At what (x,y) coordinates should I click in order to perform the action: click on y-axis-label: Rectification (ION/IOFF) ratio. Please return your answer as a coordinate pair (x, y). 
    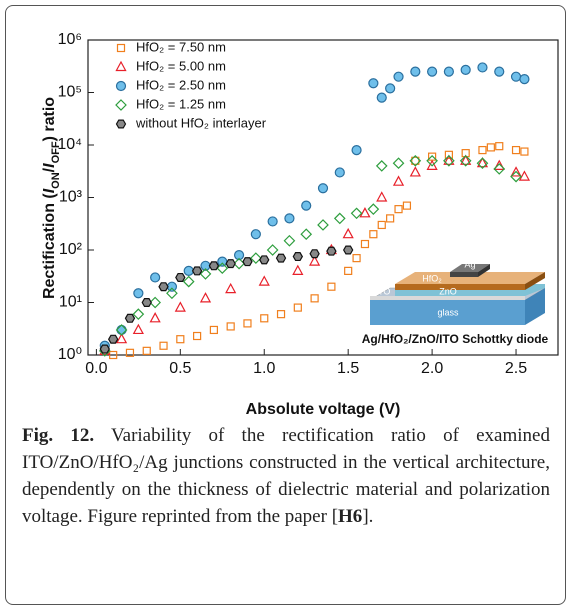
    Looking at the image, I should click on (51, 198).